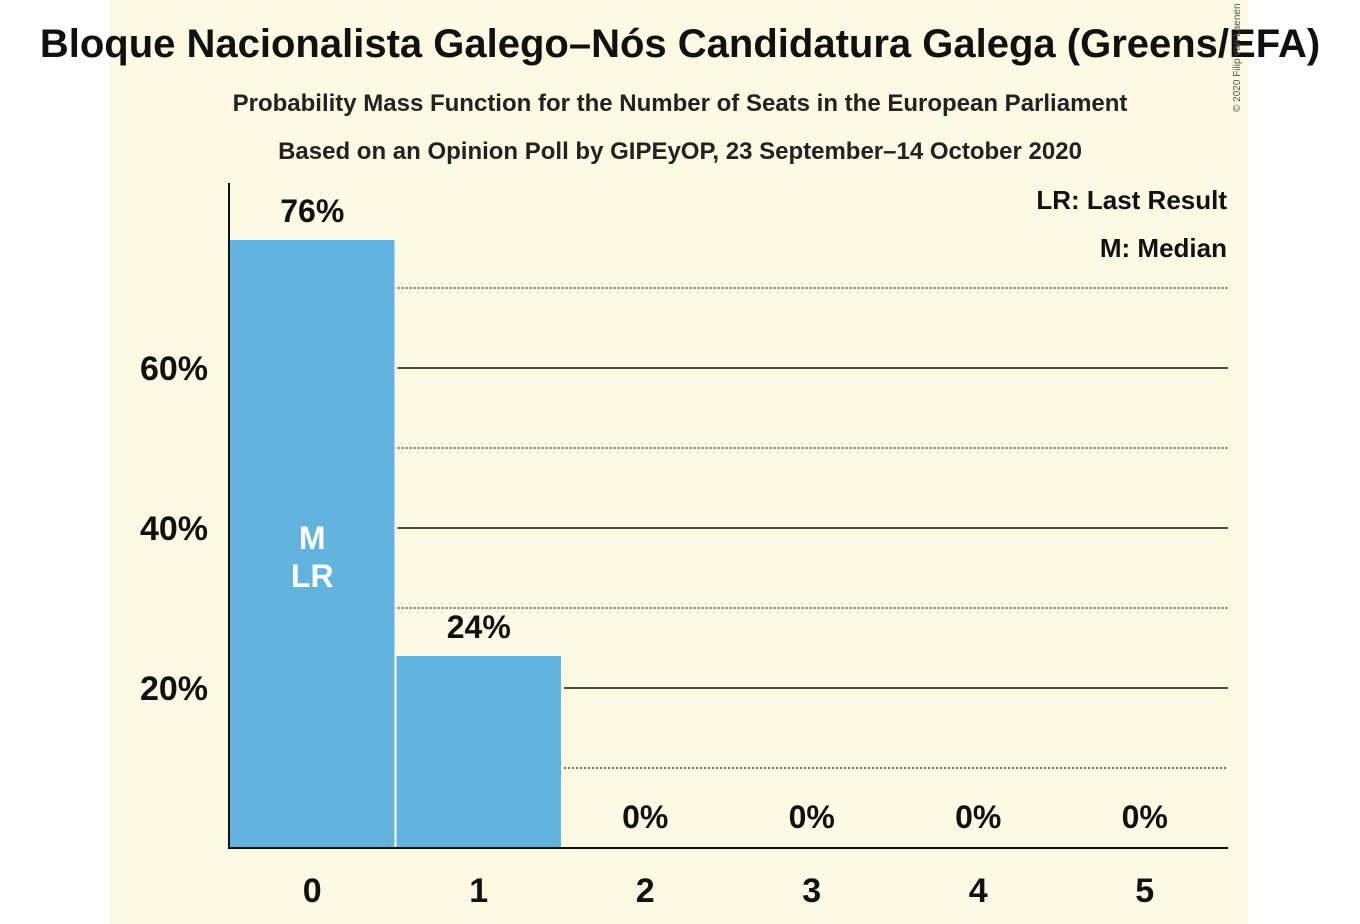  What do you see at coordinates (645, 891) in the screenshot?
I see `x-tick-label: 2` at bounding box center [645, 891].